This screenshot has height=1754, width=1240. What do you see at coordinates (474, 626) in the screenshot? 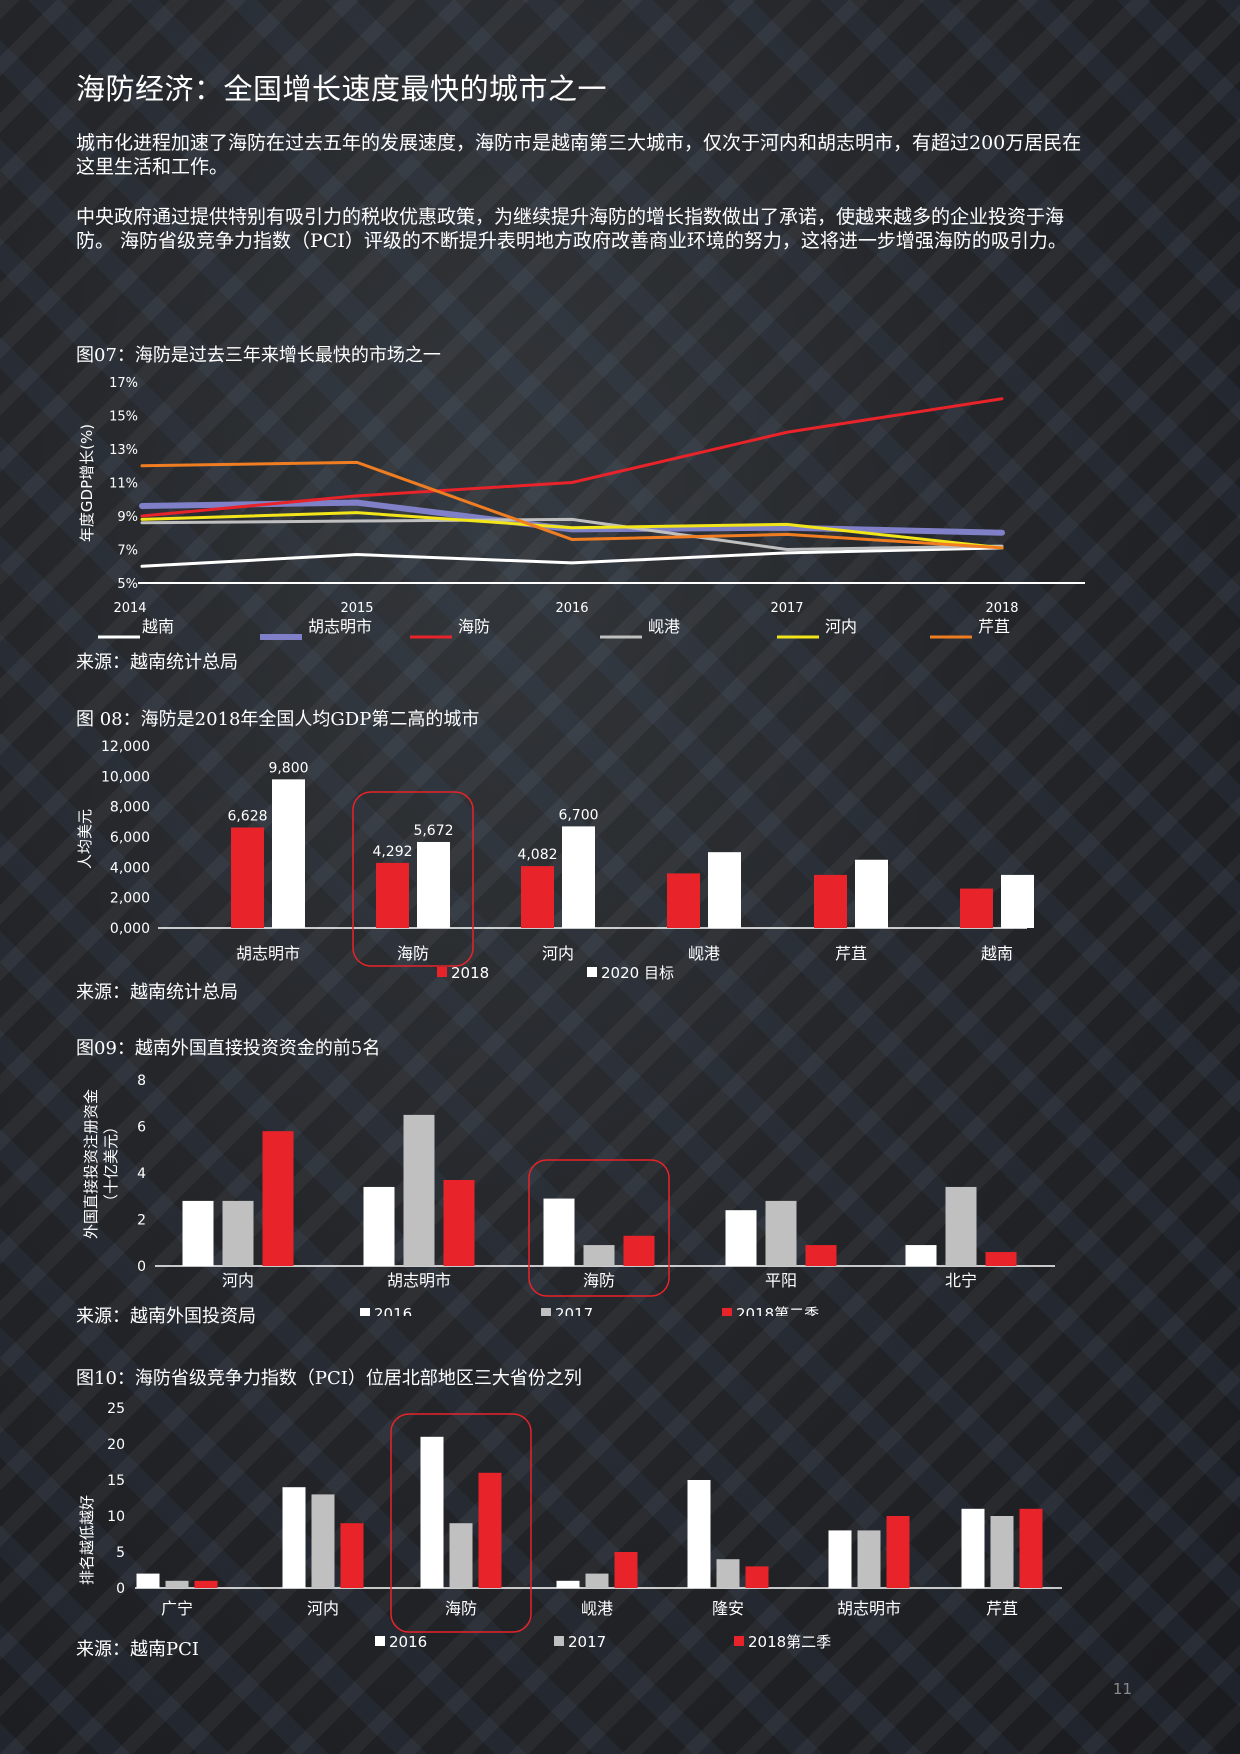
I see `legend-label: 海防` at bounding box center [474, 626].